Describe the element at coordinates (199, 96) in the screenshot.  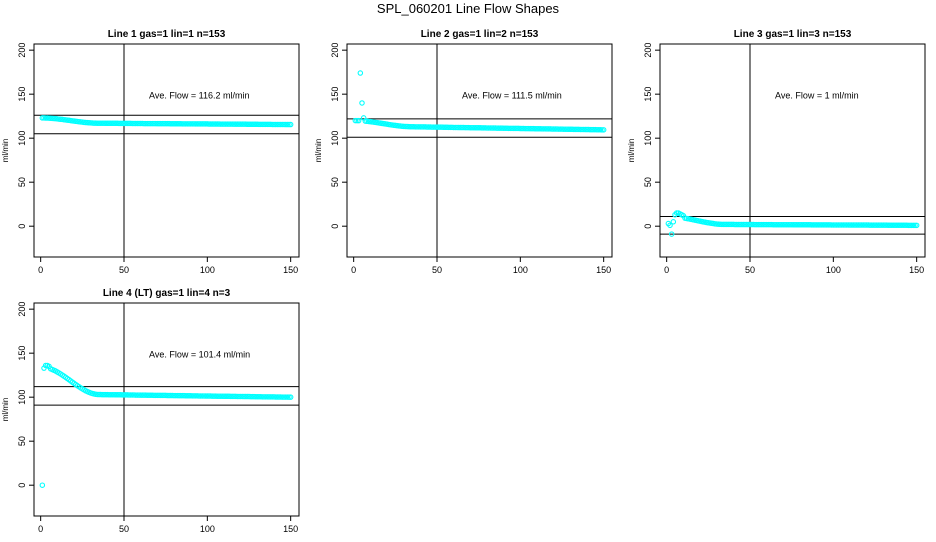
I see `average-flow-annotation: Ave. Flow = 116.2 ml/min` at that location.